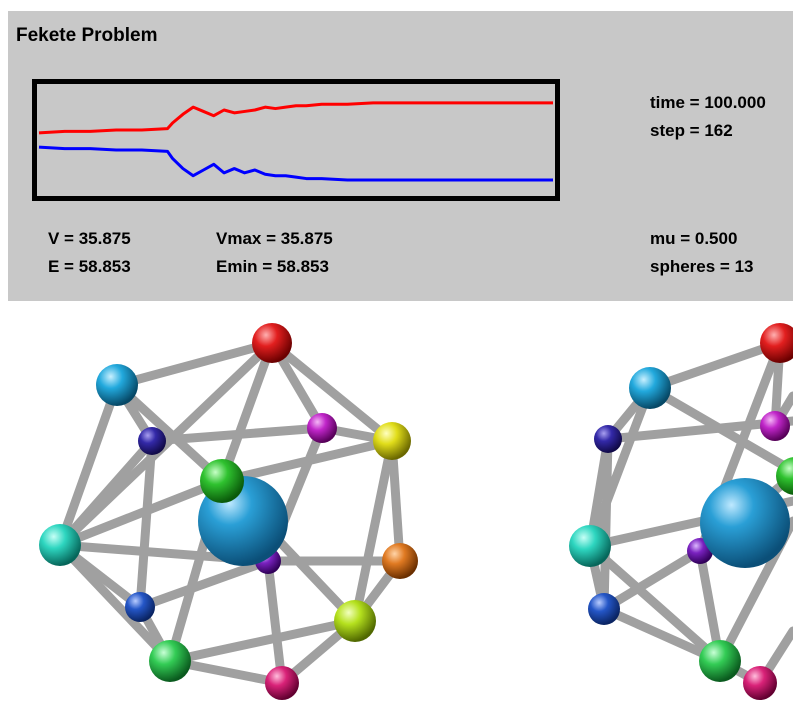 The height and width of the screenshot is (706, 793). What do you see at coordinates (274, 238) in the screenshot?
I see `vmax-readout: Vmax = 35.875` at bounding box center [274, 238].